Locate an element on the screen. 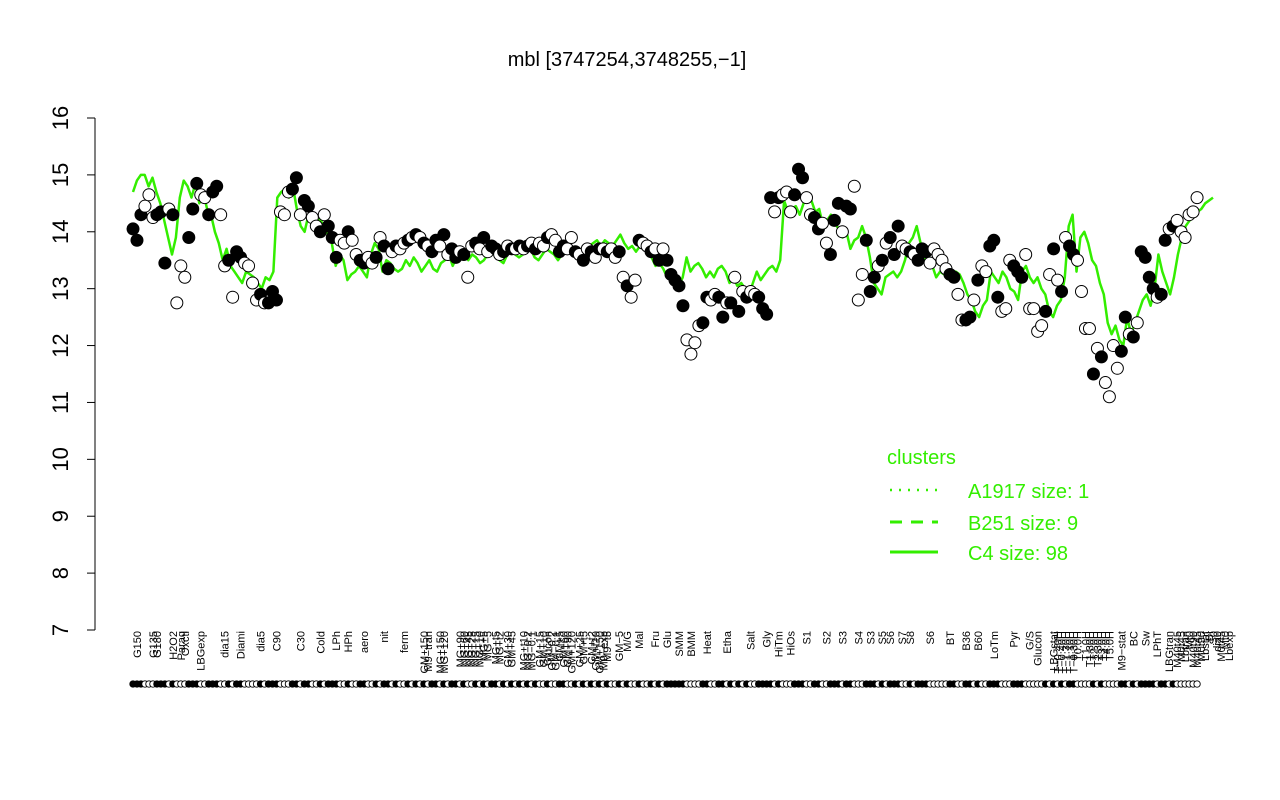 The height and width of the screenshot is (800, 1280). y-tick-label: 11 is located at coordinates (60, 402).